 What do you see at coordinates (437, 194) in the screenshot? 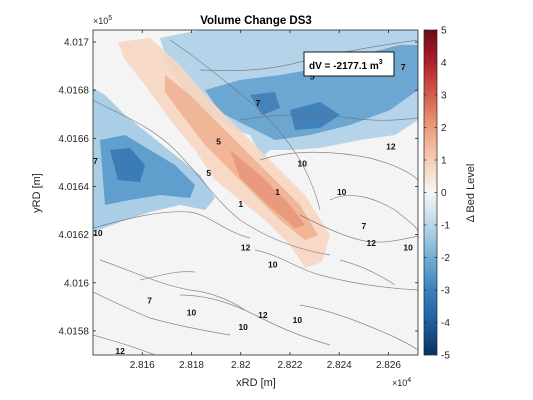
I see `colorbar-ticks: -5 -4 -3 -2 -1 0 1 2 3 4 5` at bounding box center [437, 194].